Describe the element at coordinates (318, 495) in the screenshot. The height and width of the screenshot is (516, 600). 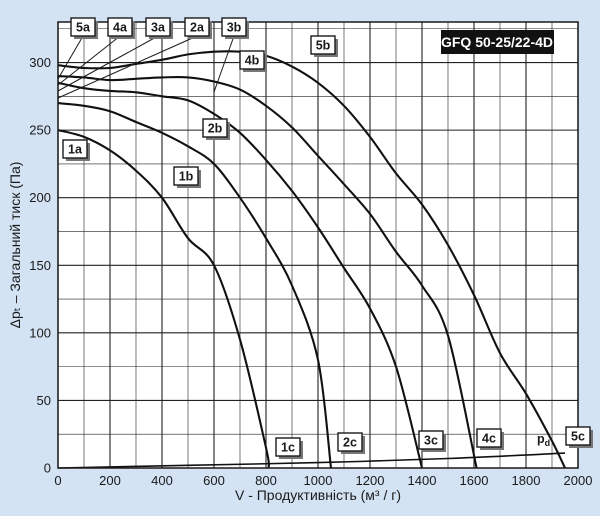
I see `x-axis-label: V - Продуктивність (м³ / г)` at that location.